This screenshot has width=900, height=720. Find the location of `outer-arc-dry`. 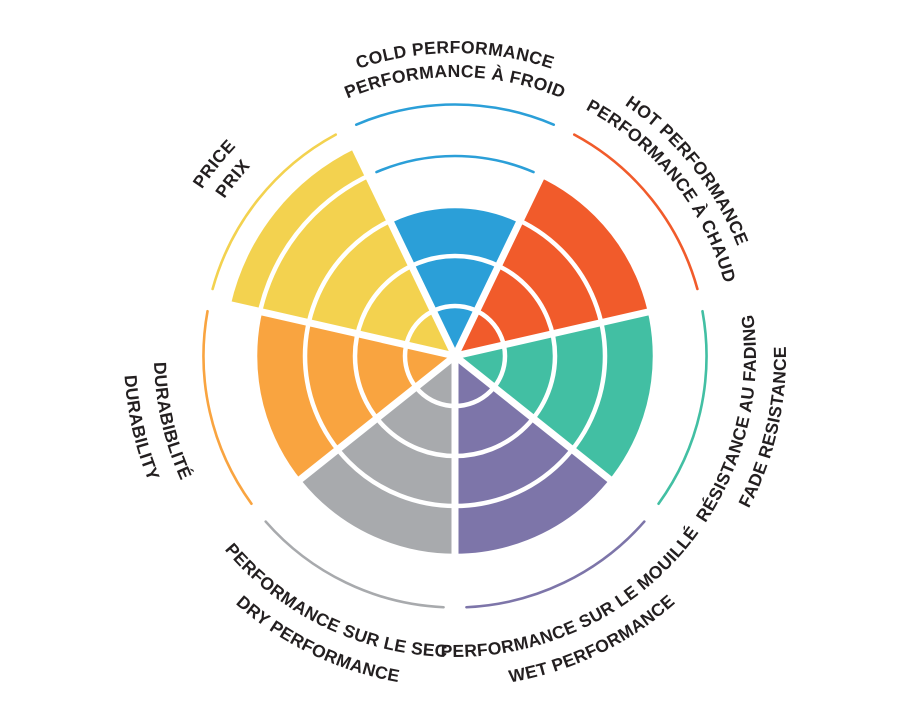

outer-arc-dry is located at coordinates (354, 564).